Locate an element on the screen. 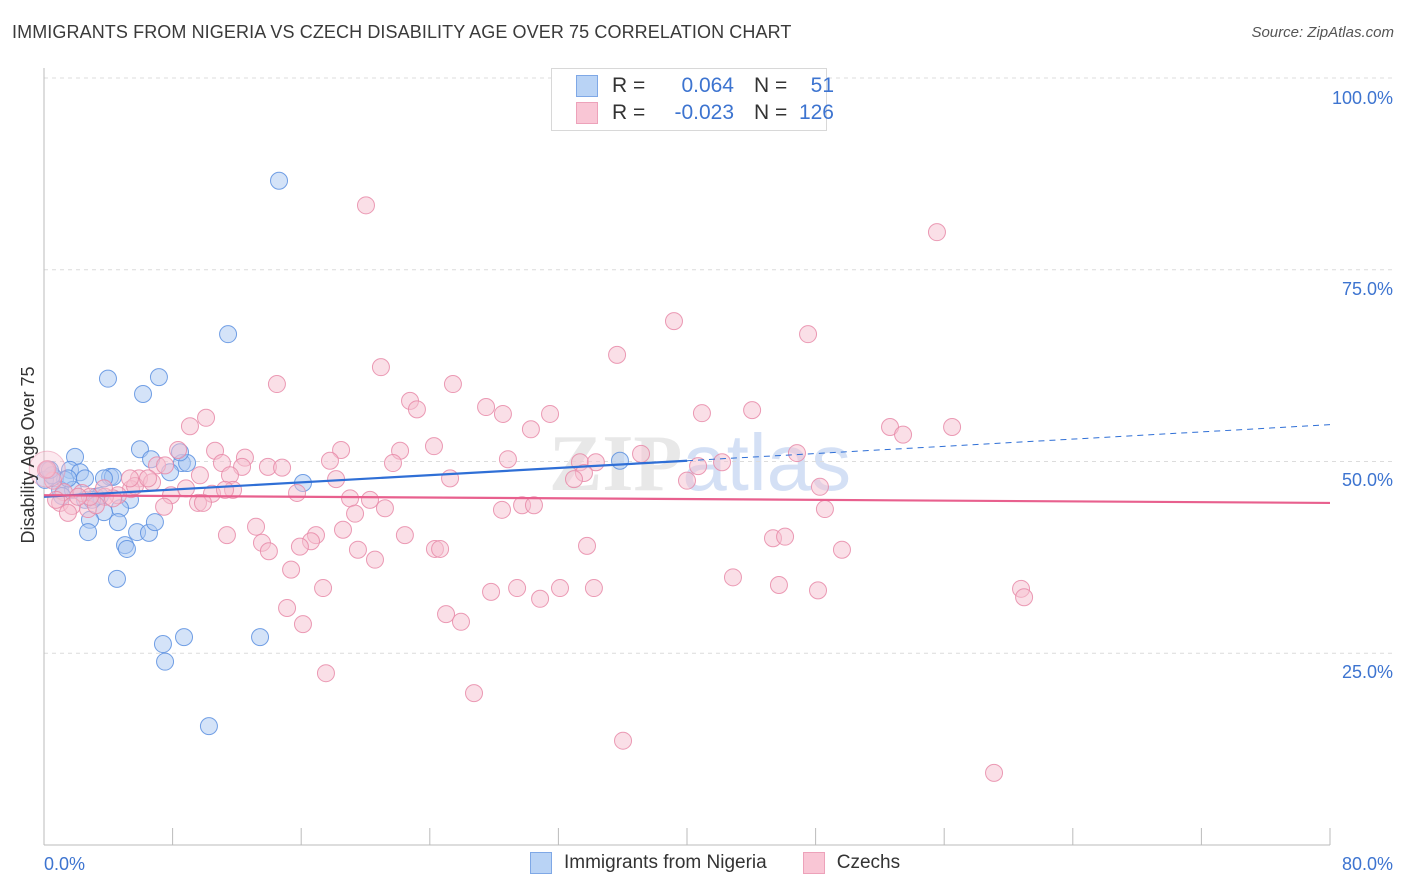  x-tick-label: 80.0% is located at coordinates (1367, 864).